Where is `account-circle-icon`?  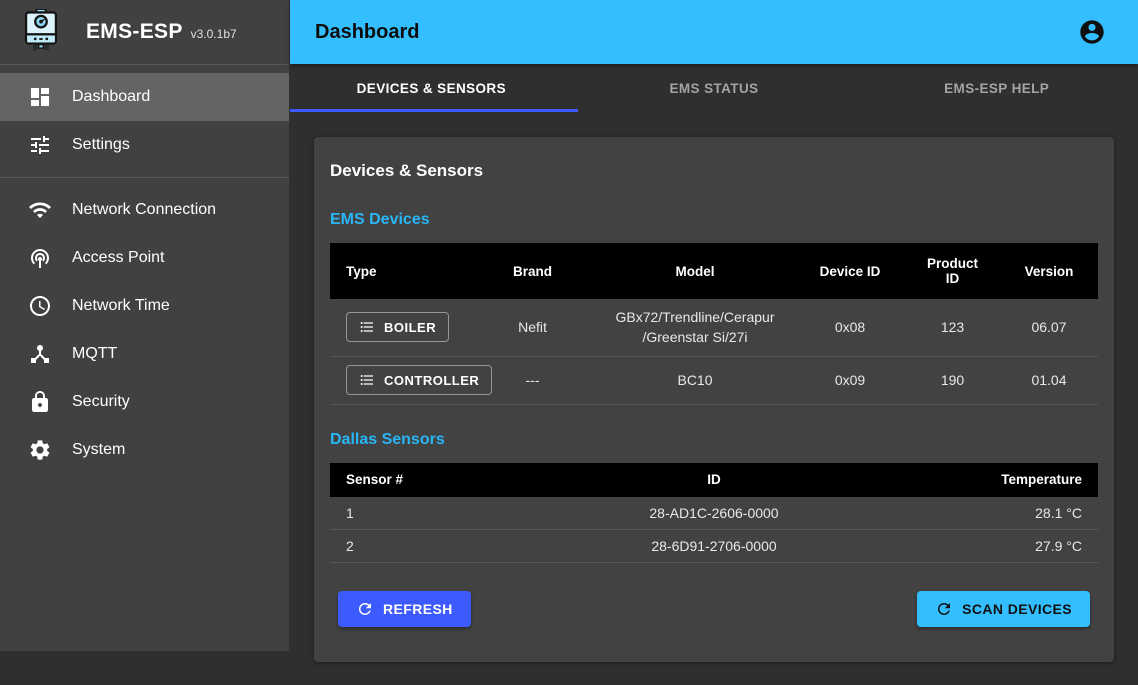 account-circle-icon is located at coordinates (1092, 32).